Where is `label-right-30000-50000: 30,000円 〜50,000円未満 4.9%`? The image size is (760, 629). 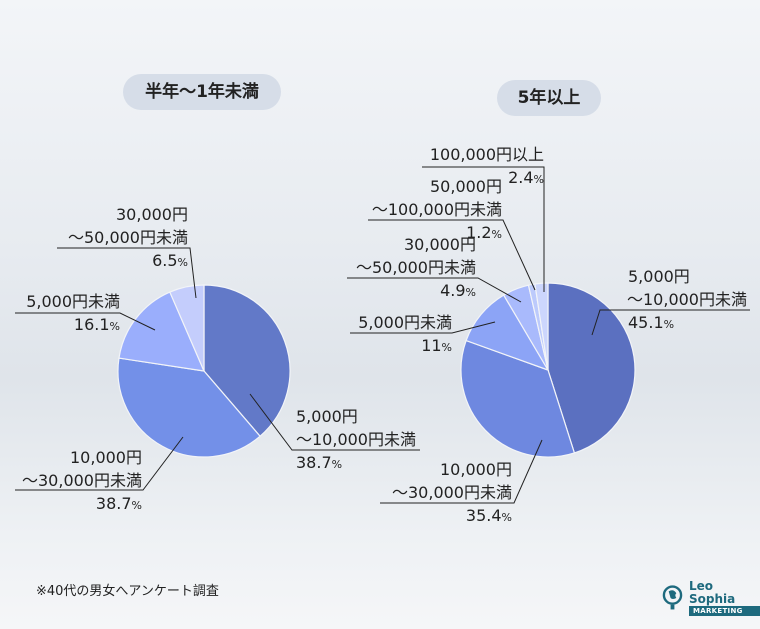 label-right-30000-50000: 30,000円 〜50,000円未満 4.9% is located at coordinates (416, 267).